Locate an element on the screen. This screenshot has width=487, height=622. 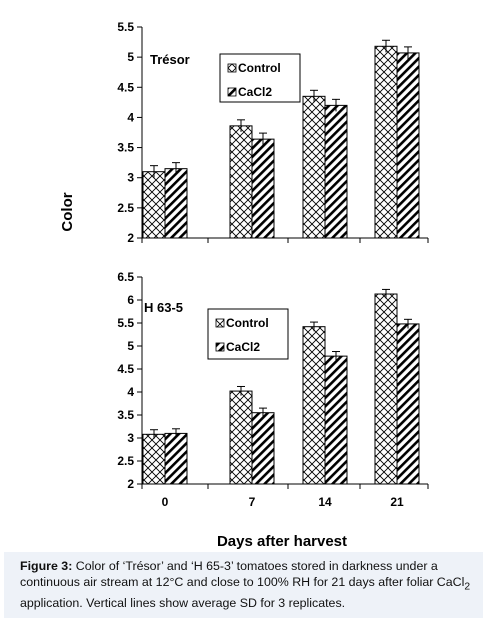
y-tick-label: 6.5 is located at coordinates (125, 277).